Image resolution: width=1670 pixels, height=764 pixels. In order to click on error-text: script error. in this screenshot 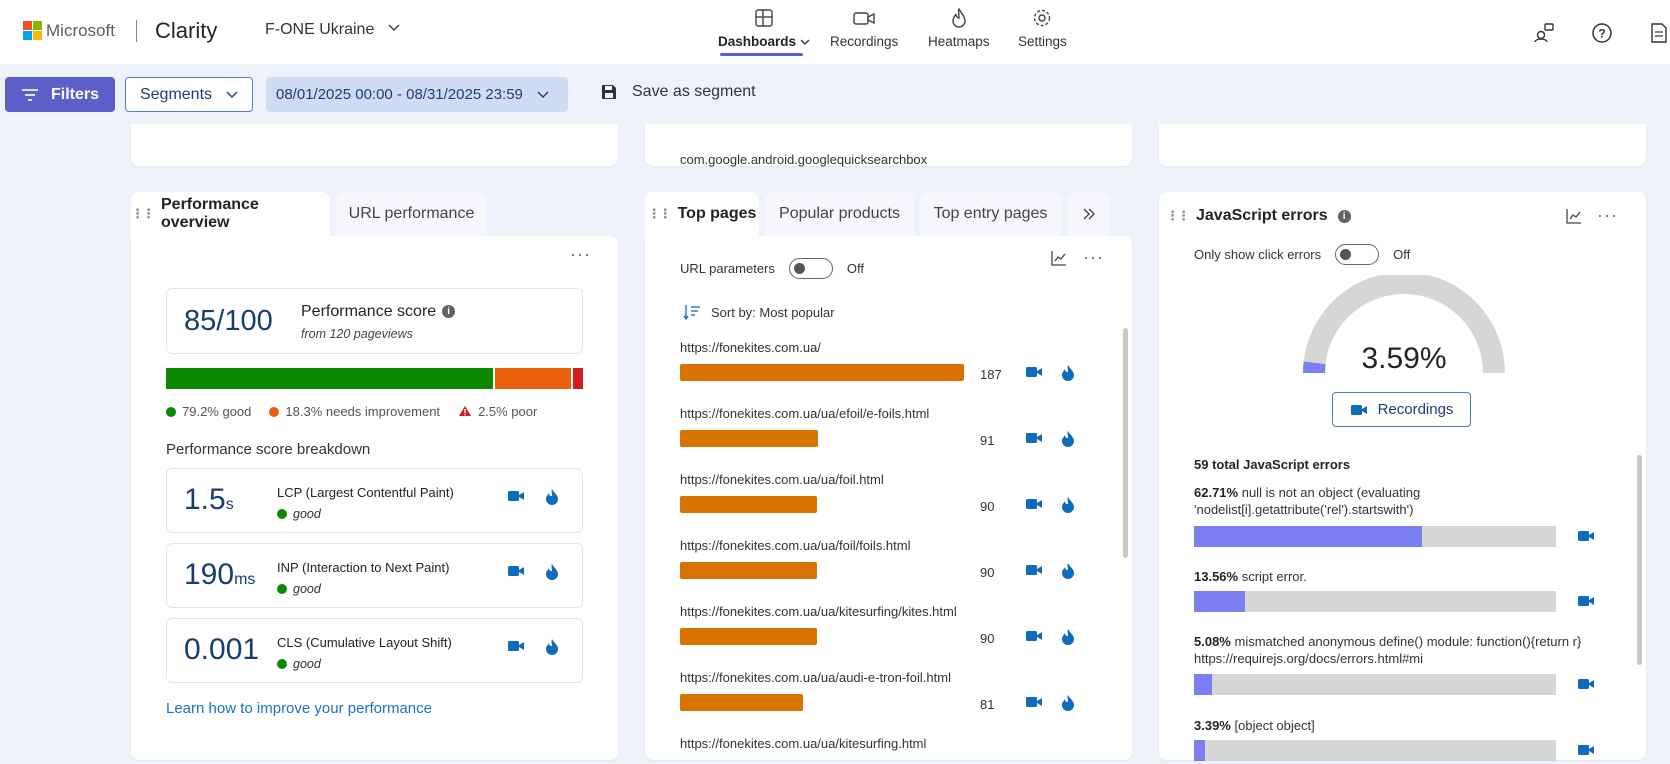, I will do `click(1274, 576)`.